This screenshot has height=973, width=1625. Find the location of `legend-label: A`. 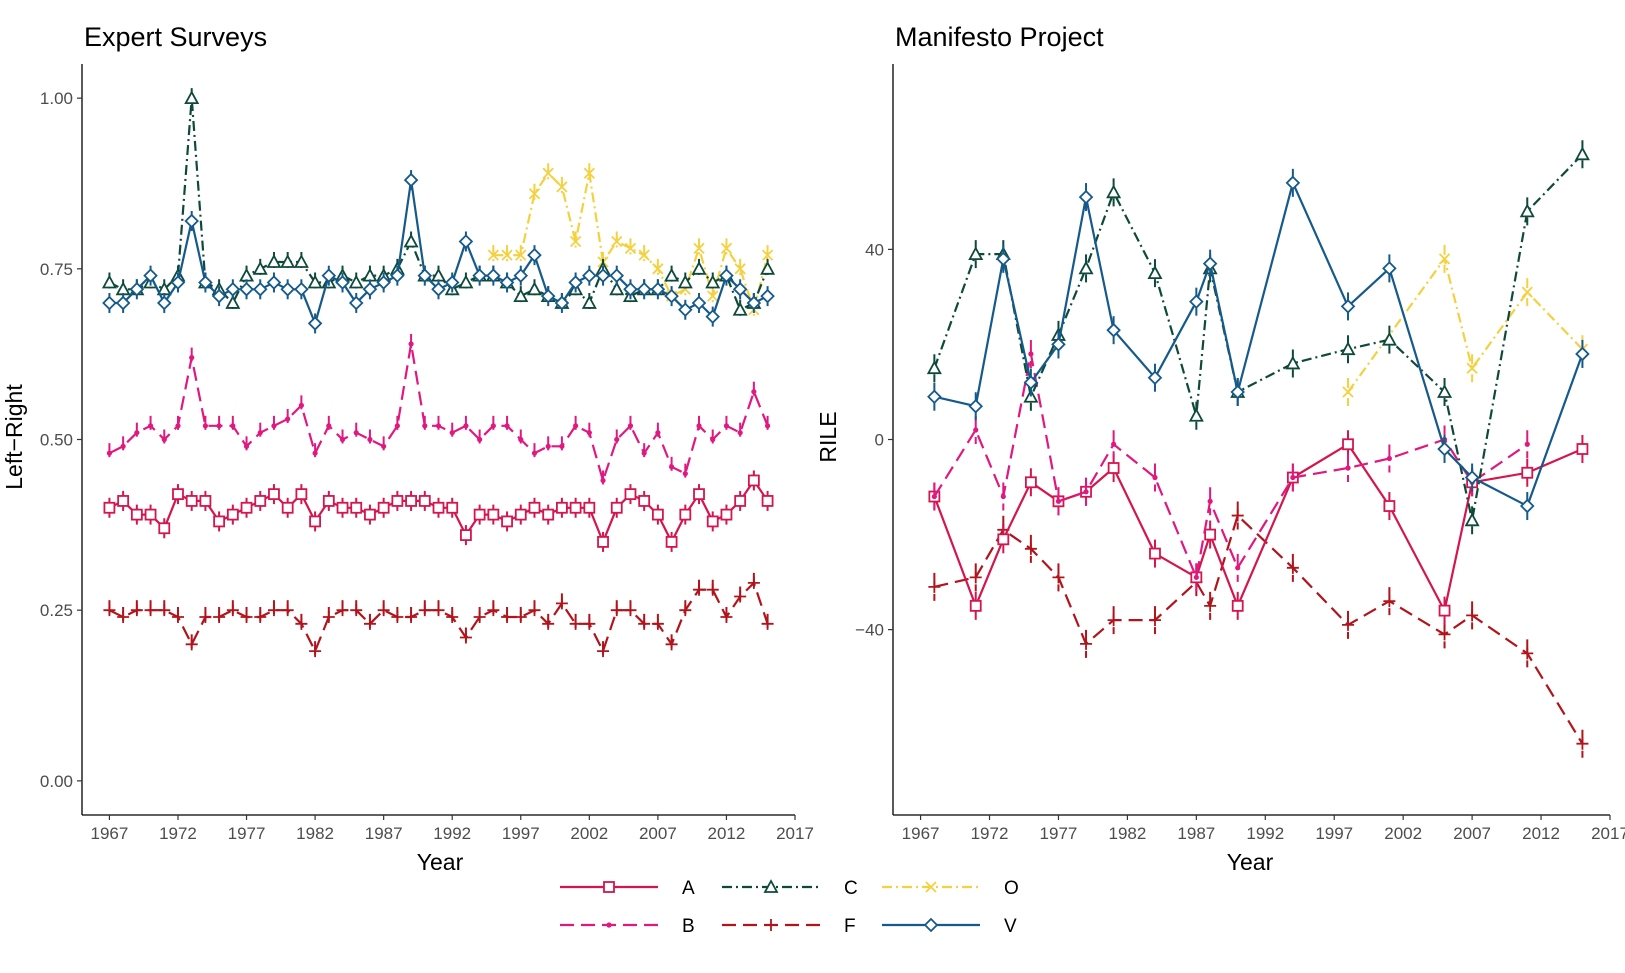

legend-label: A is located at coordinates (688, 888).